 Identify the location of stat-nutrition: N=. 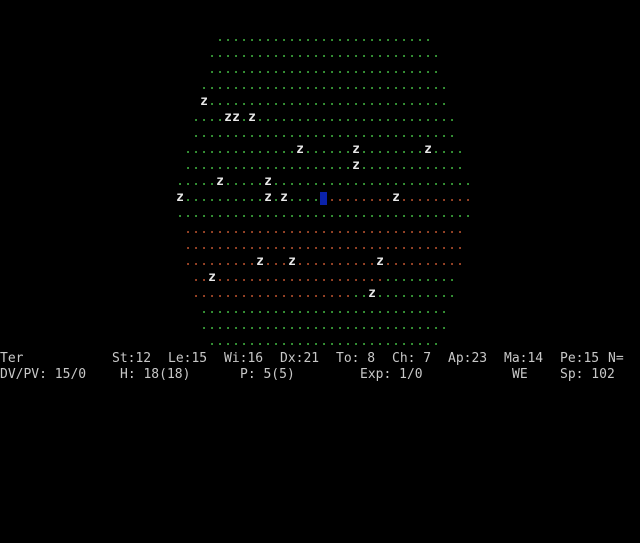
(616, 358).